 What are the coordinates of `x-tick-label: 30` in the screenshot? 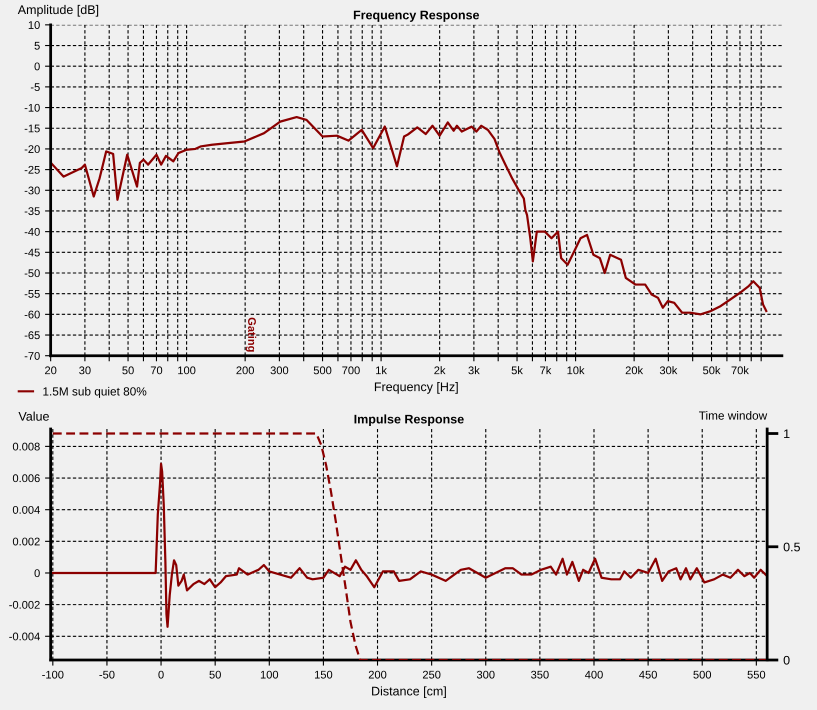 It's located at (85, 370).